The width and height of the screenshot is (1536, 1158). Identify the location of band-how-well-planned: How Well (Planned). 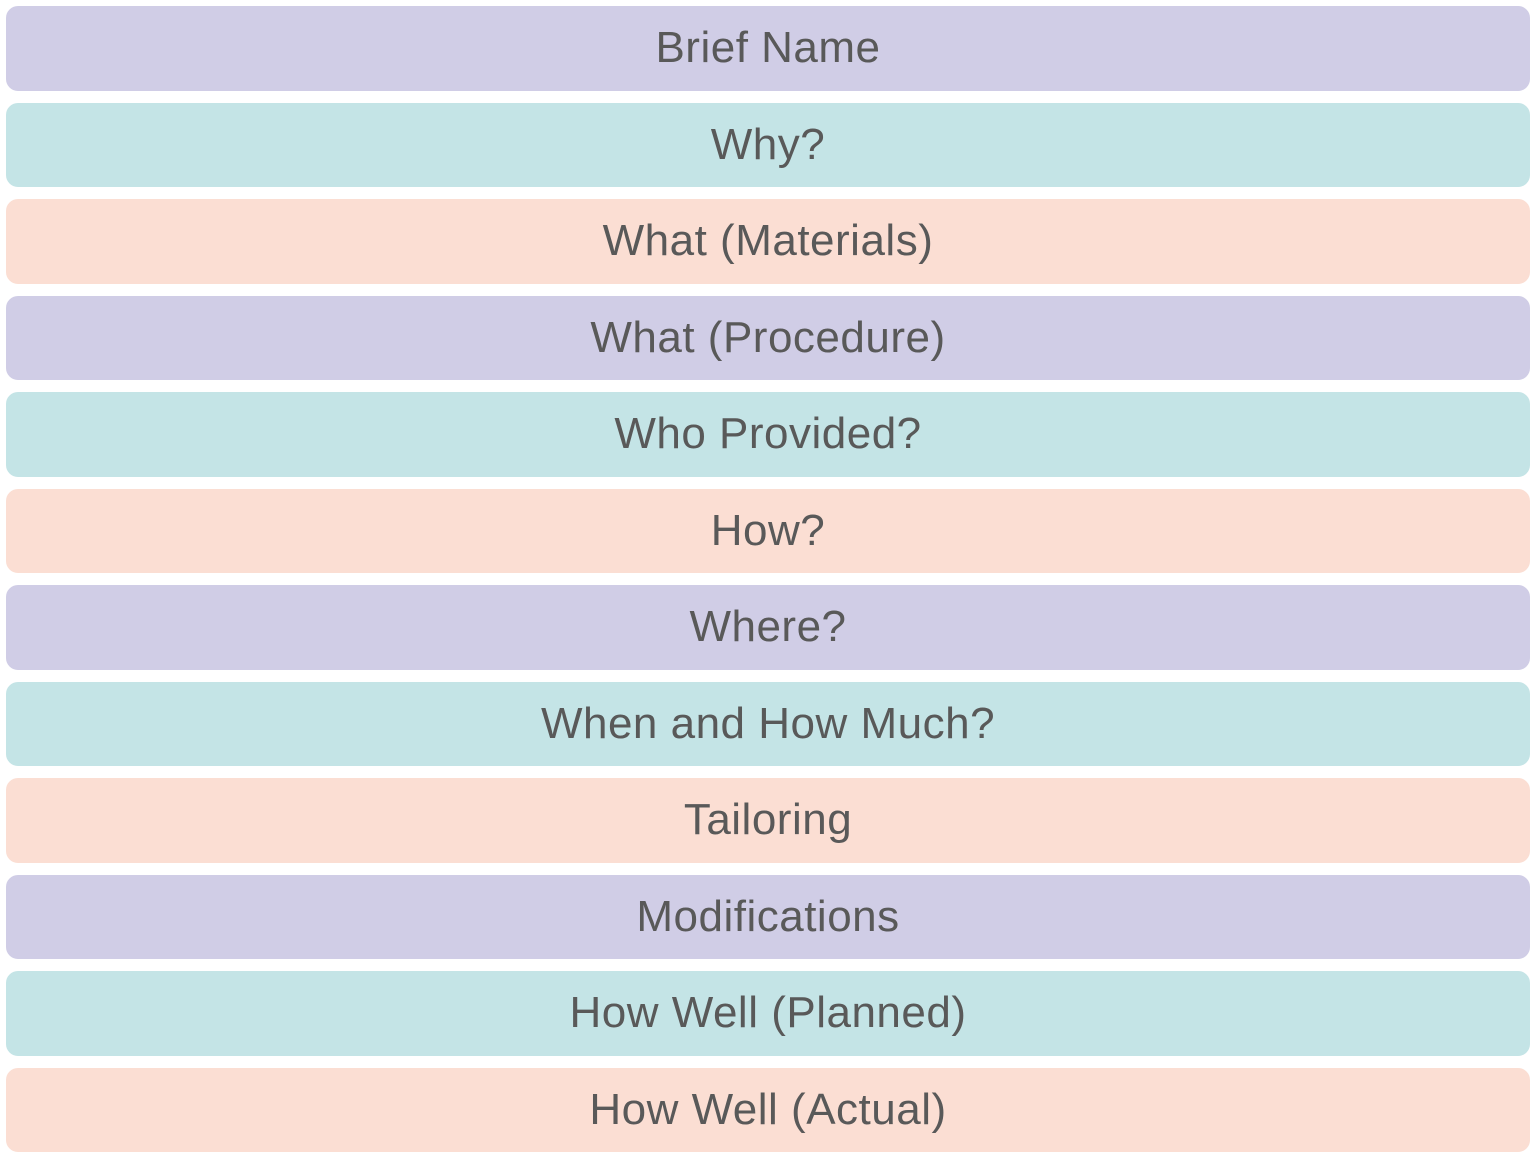
(768, 1013).